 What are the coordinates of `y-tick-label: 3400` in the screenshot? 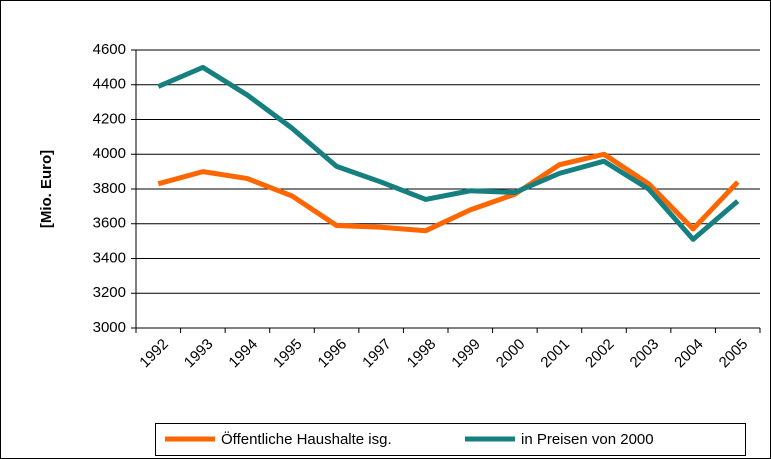 It's located at (109, 257).